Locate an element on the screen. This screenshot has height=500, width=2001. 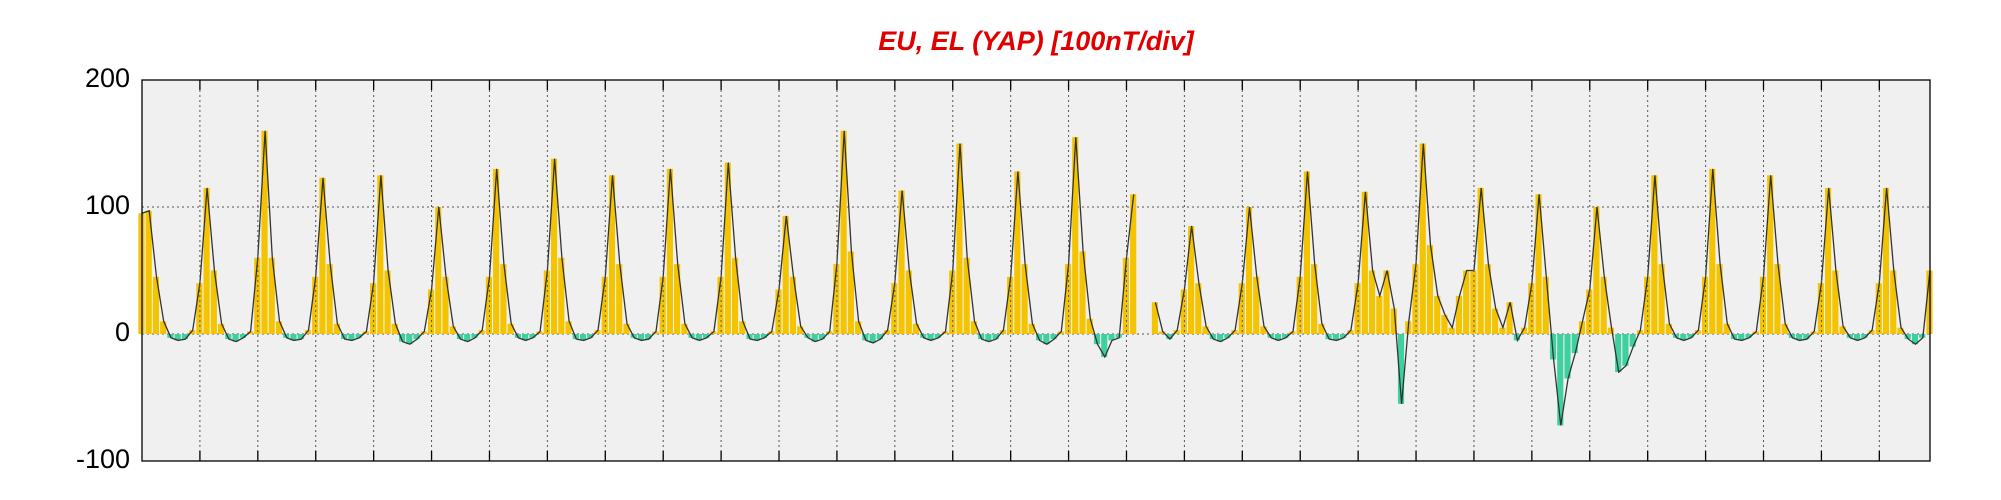
y-tick-label: 0 is located at coordinates (122, 332).